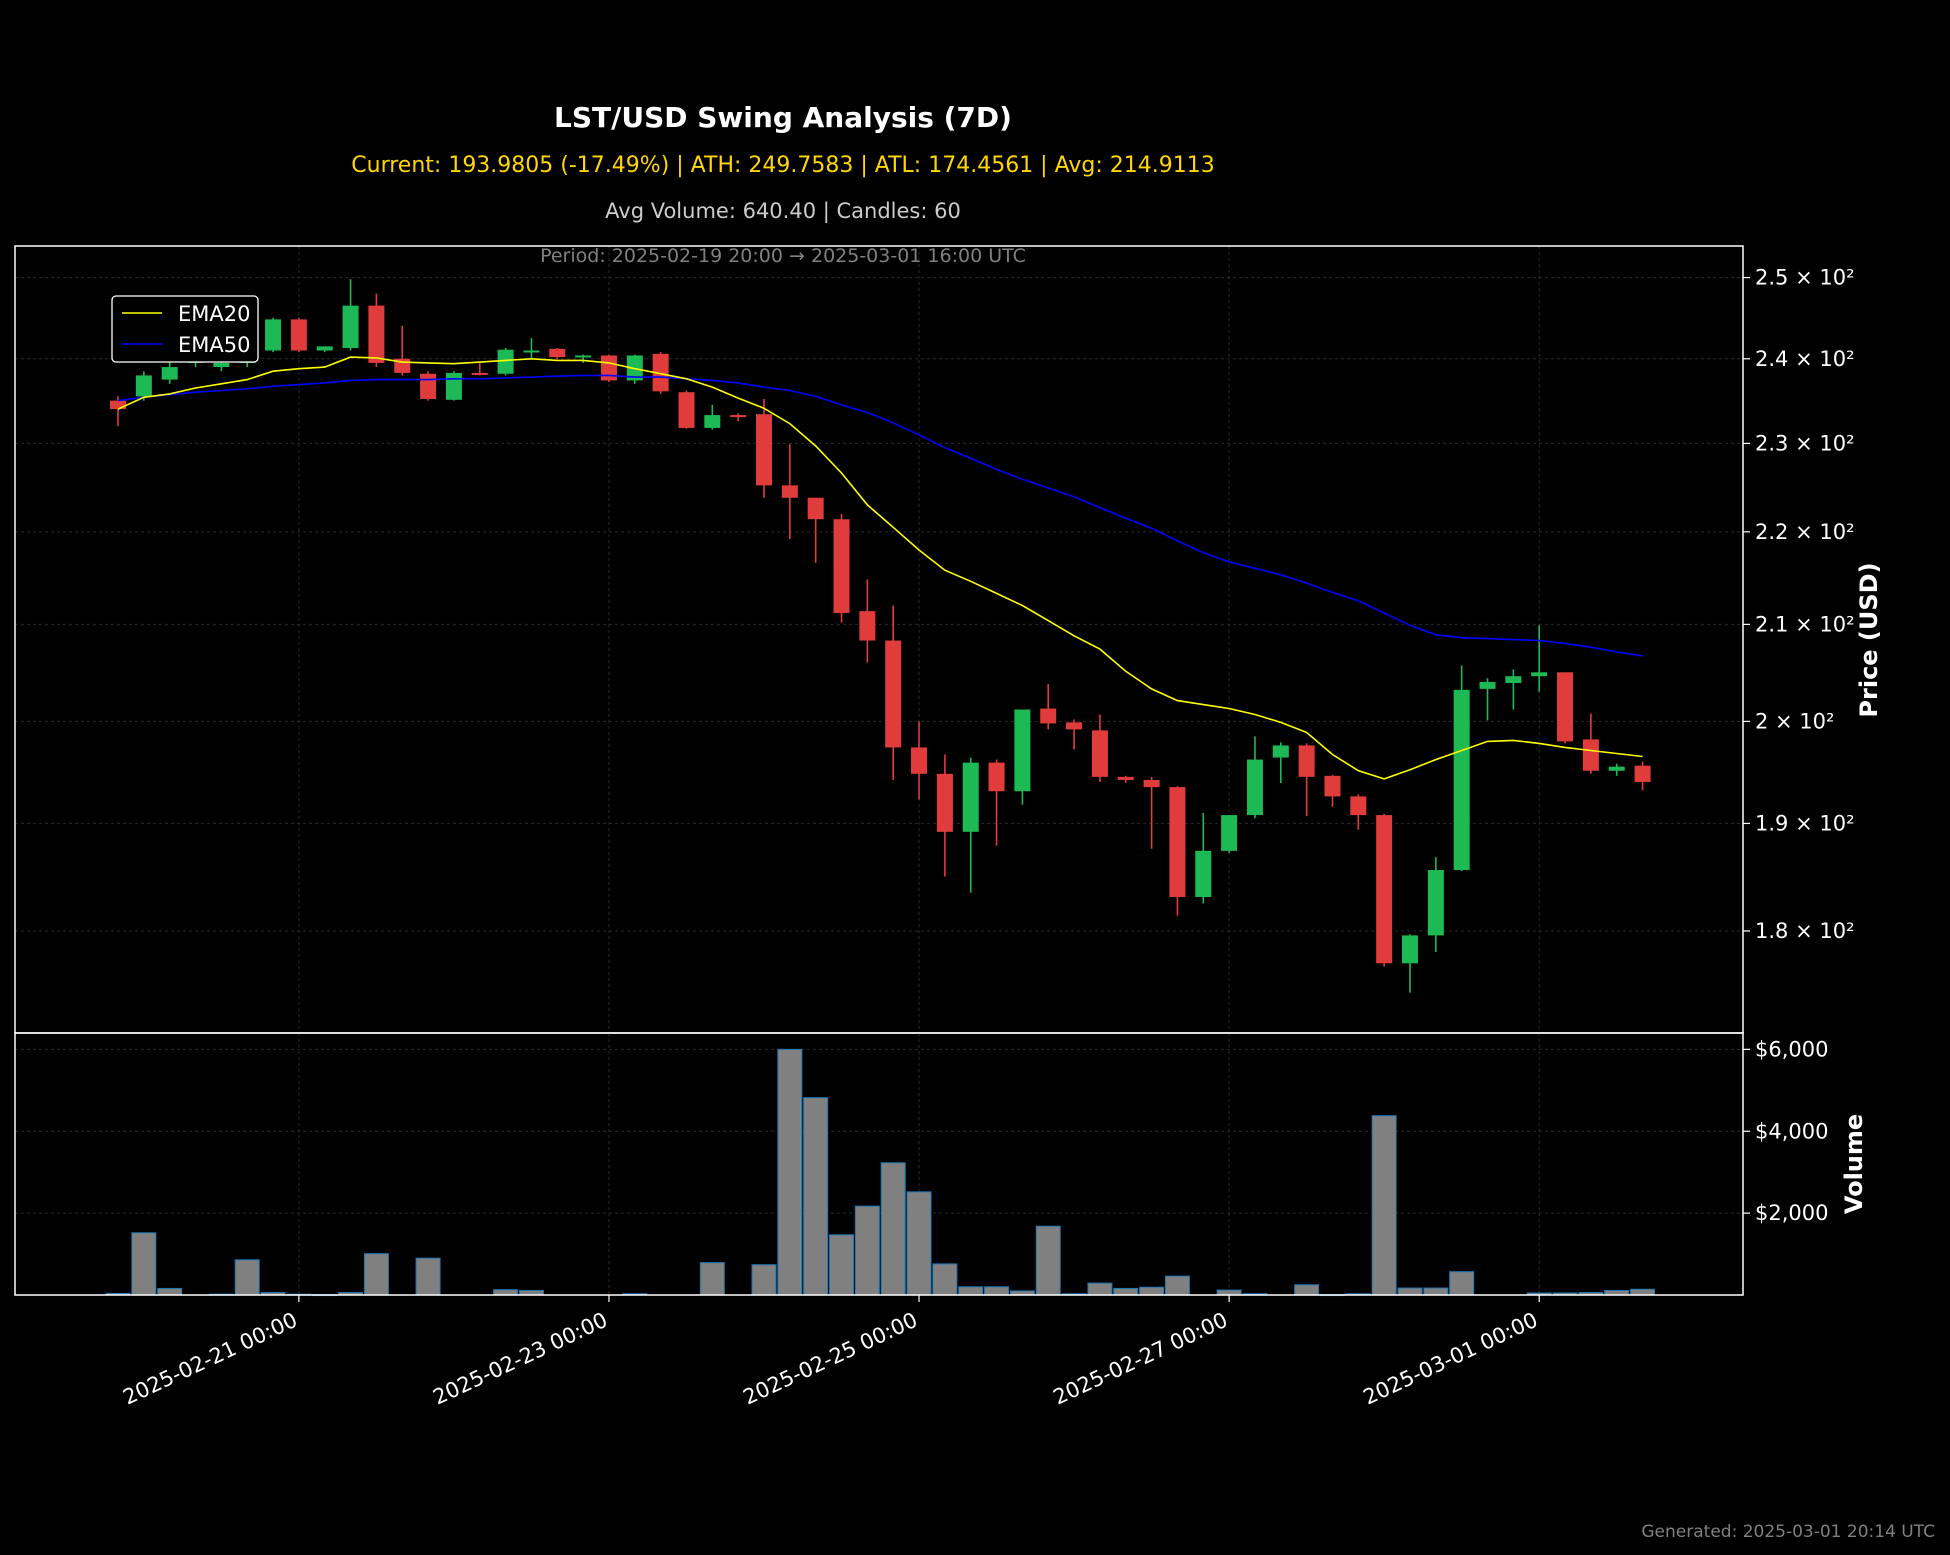 The image size is (1950, 1555). I want to click on x-tick-label: 2025-02-21 00:00, so click(210, 1359).